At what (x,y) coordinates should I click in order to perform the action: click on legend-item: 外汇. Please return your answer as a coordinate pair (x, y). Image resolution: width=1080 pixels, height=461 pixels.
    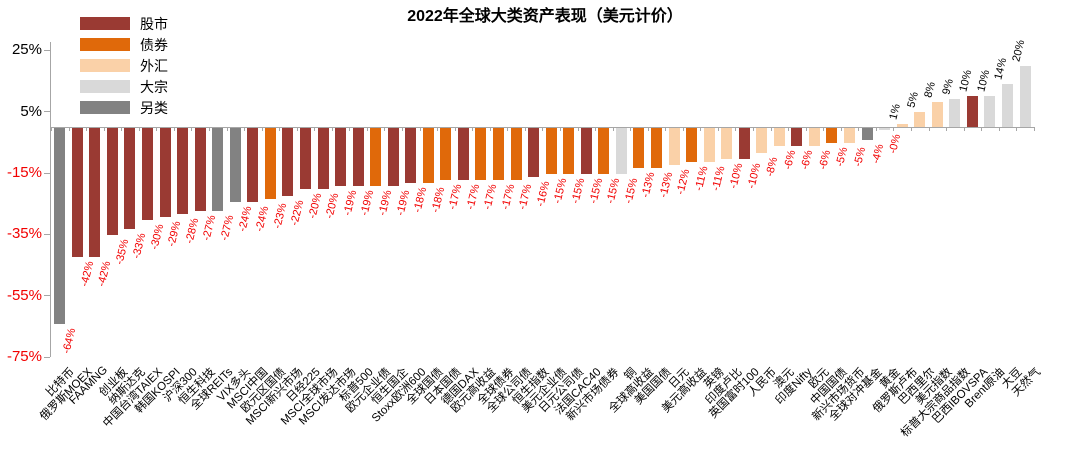
    Looking at the image, I should click on (124, 65).